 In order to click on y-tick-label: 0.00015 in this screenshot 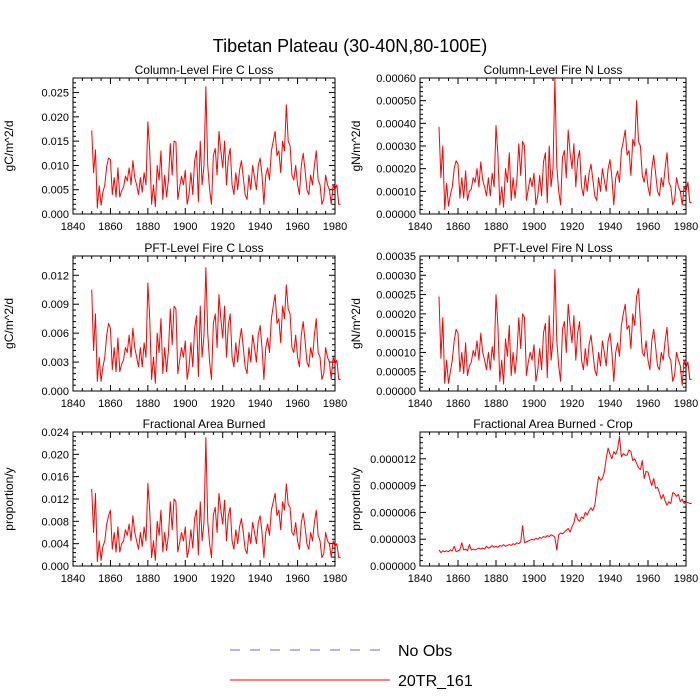, I will do `click(396, 334)`.